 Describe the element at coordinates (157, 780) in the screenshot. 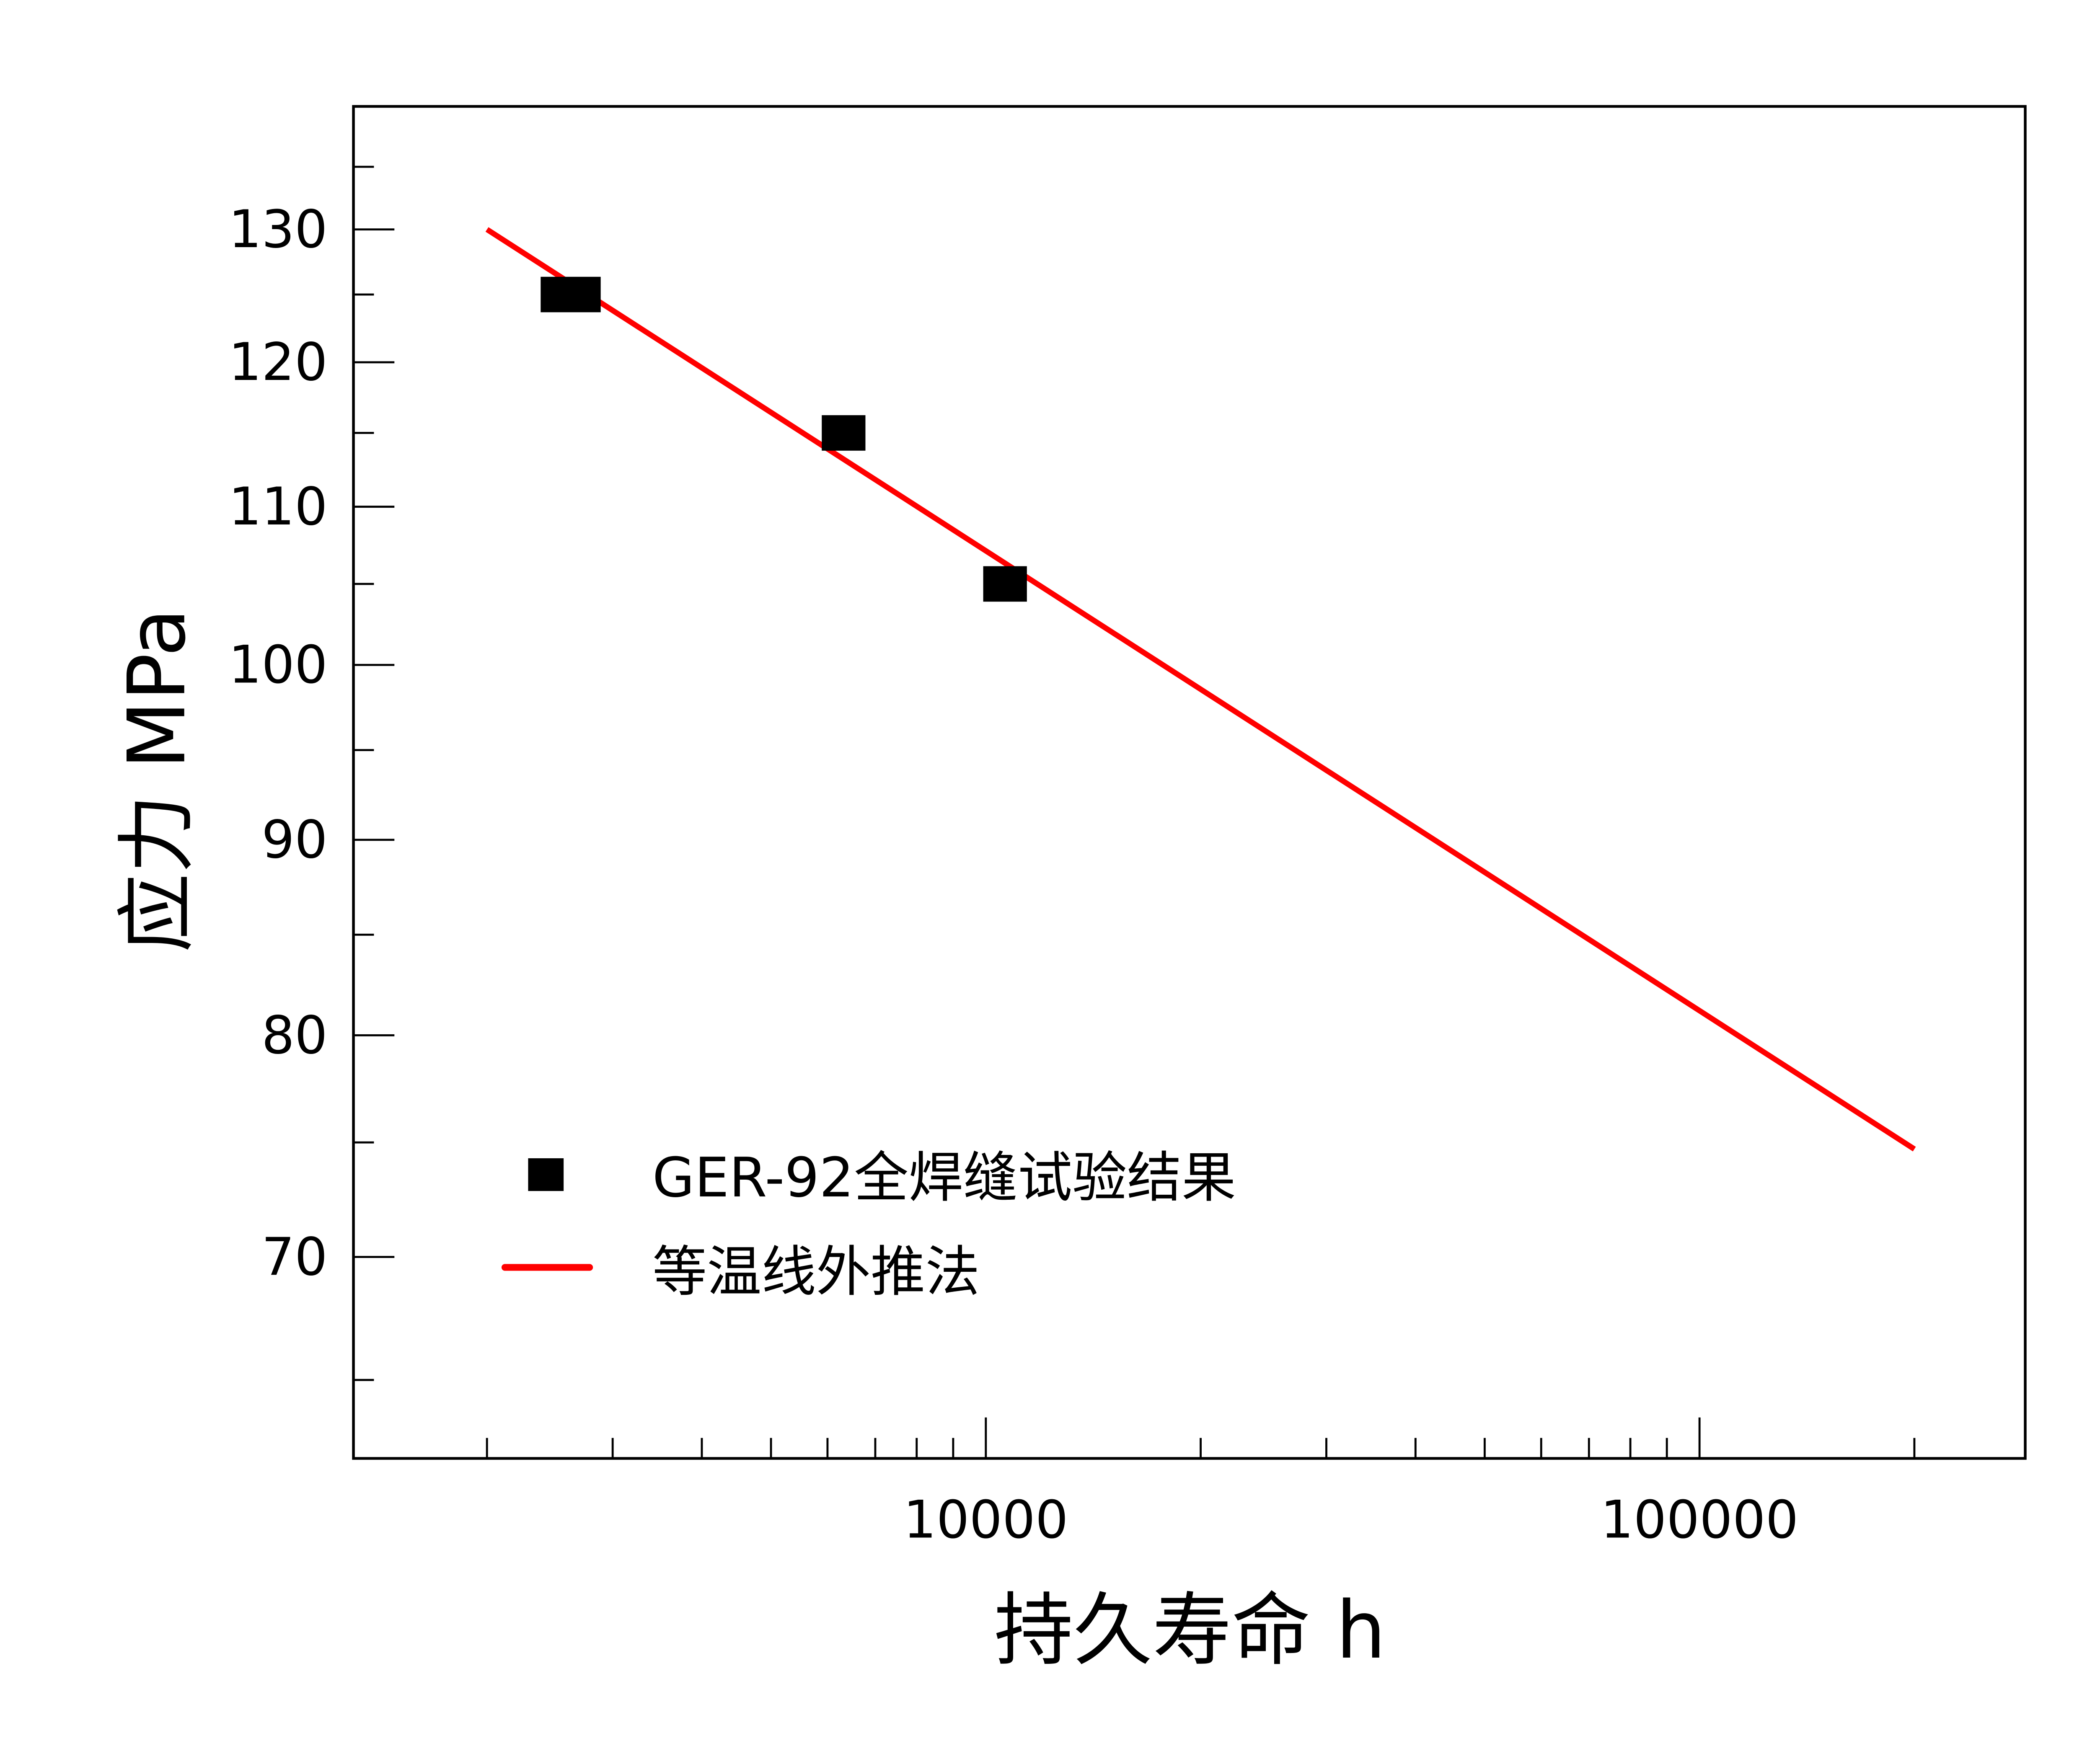

I see `y-axis-title: 应力 MPa` at that location.